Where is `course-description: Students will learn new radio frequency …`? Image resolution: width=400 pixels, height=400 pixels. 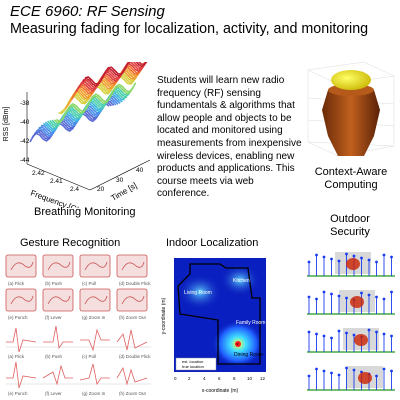 course-description: Students will learn new radio frequency … is located at coordinates (229, 137).